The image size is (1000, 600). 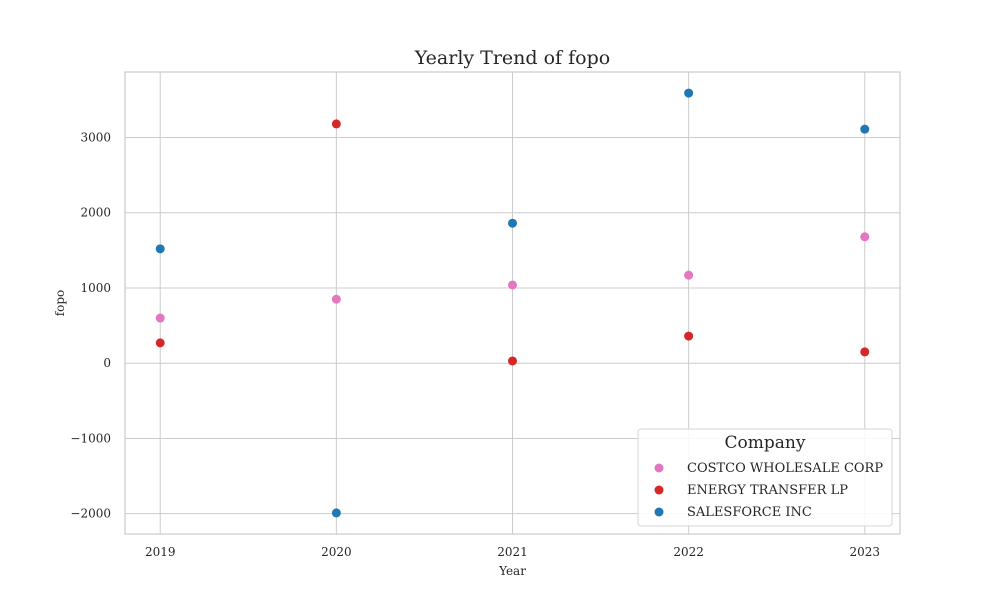 I want to click on legend-title: Company, so click(x=765, y=443).